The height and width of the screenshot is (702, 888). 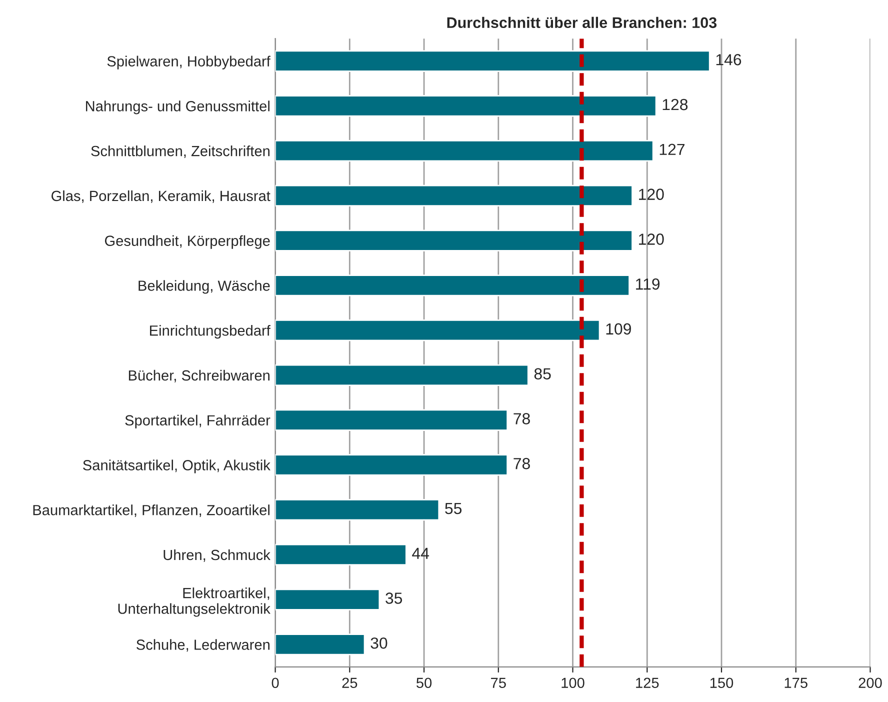 I want to click on y-tick-label: Uhren, Schmuck, so click(x=217, y=555).